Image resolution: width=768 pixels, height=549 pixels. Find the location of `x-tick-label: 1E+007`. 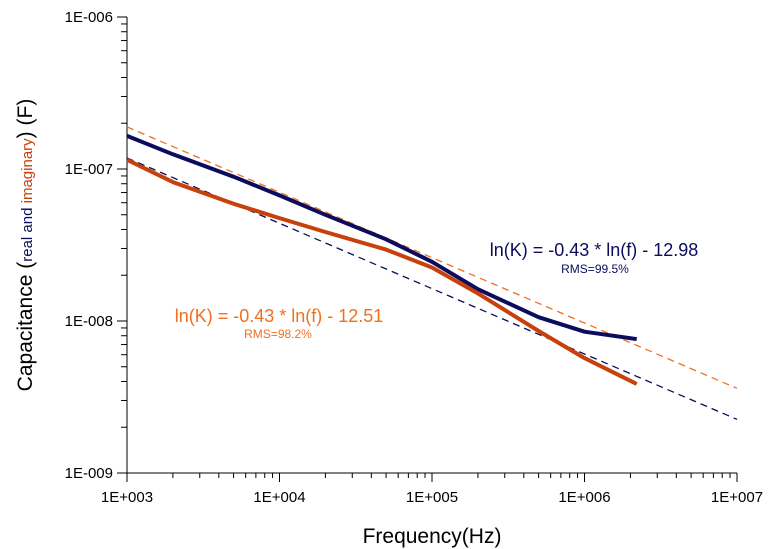

x-tick-label: 1E+007 is located at coordinates (737, 497).